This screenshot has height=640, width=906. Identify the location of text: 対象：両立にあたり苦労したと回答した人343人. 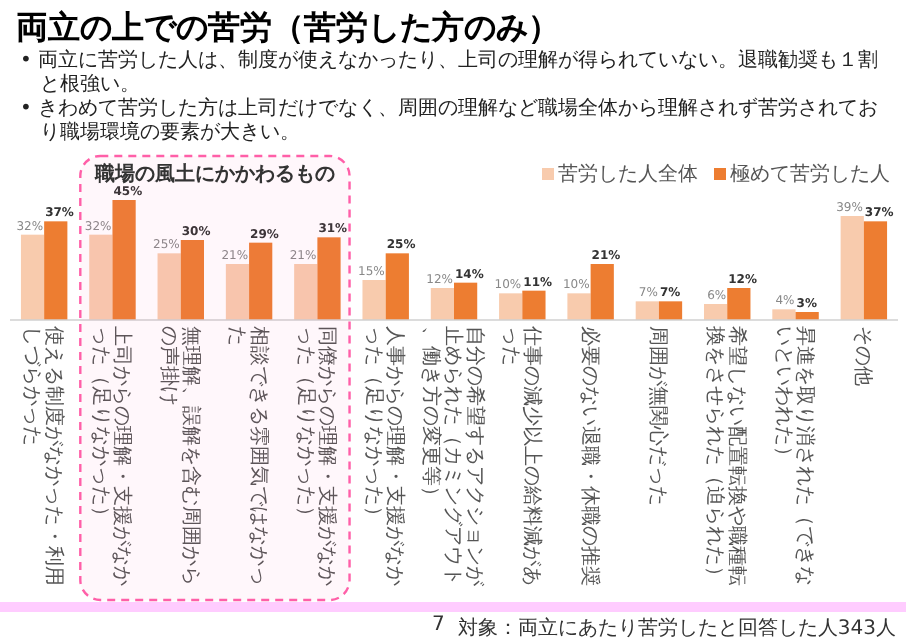
(676, 627).